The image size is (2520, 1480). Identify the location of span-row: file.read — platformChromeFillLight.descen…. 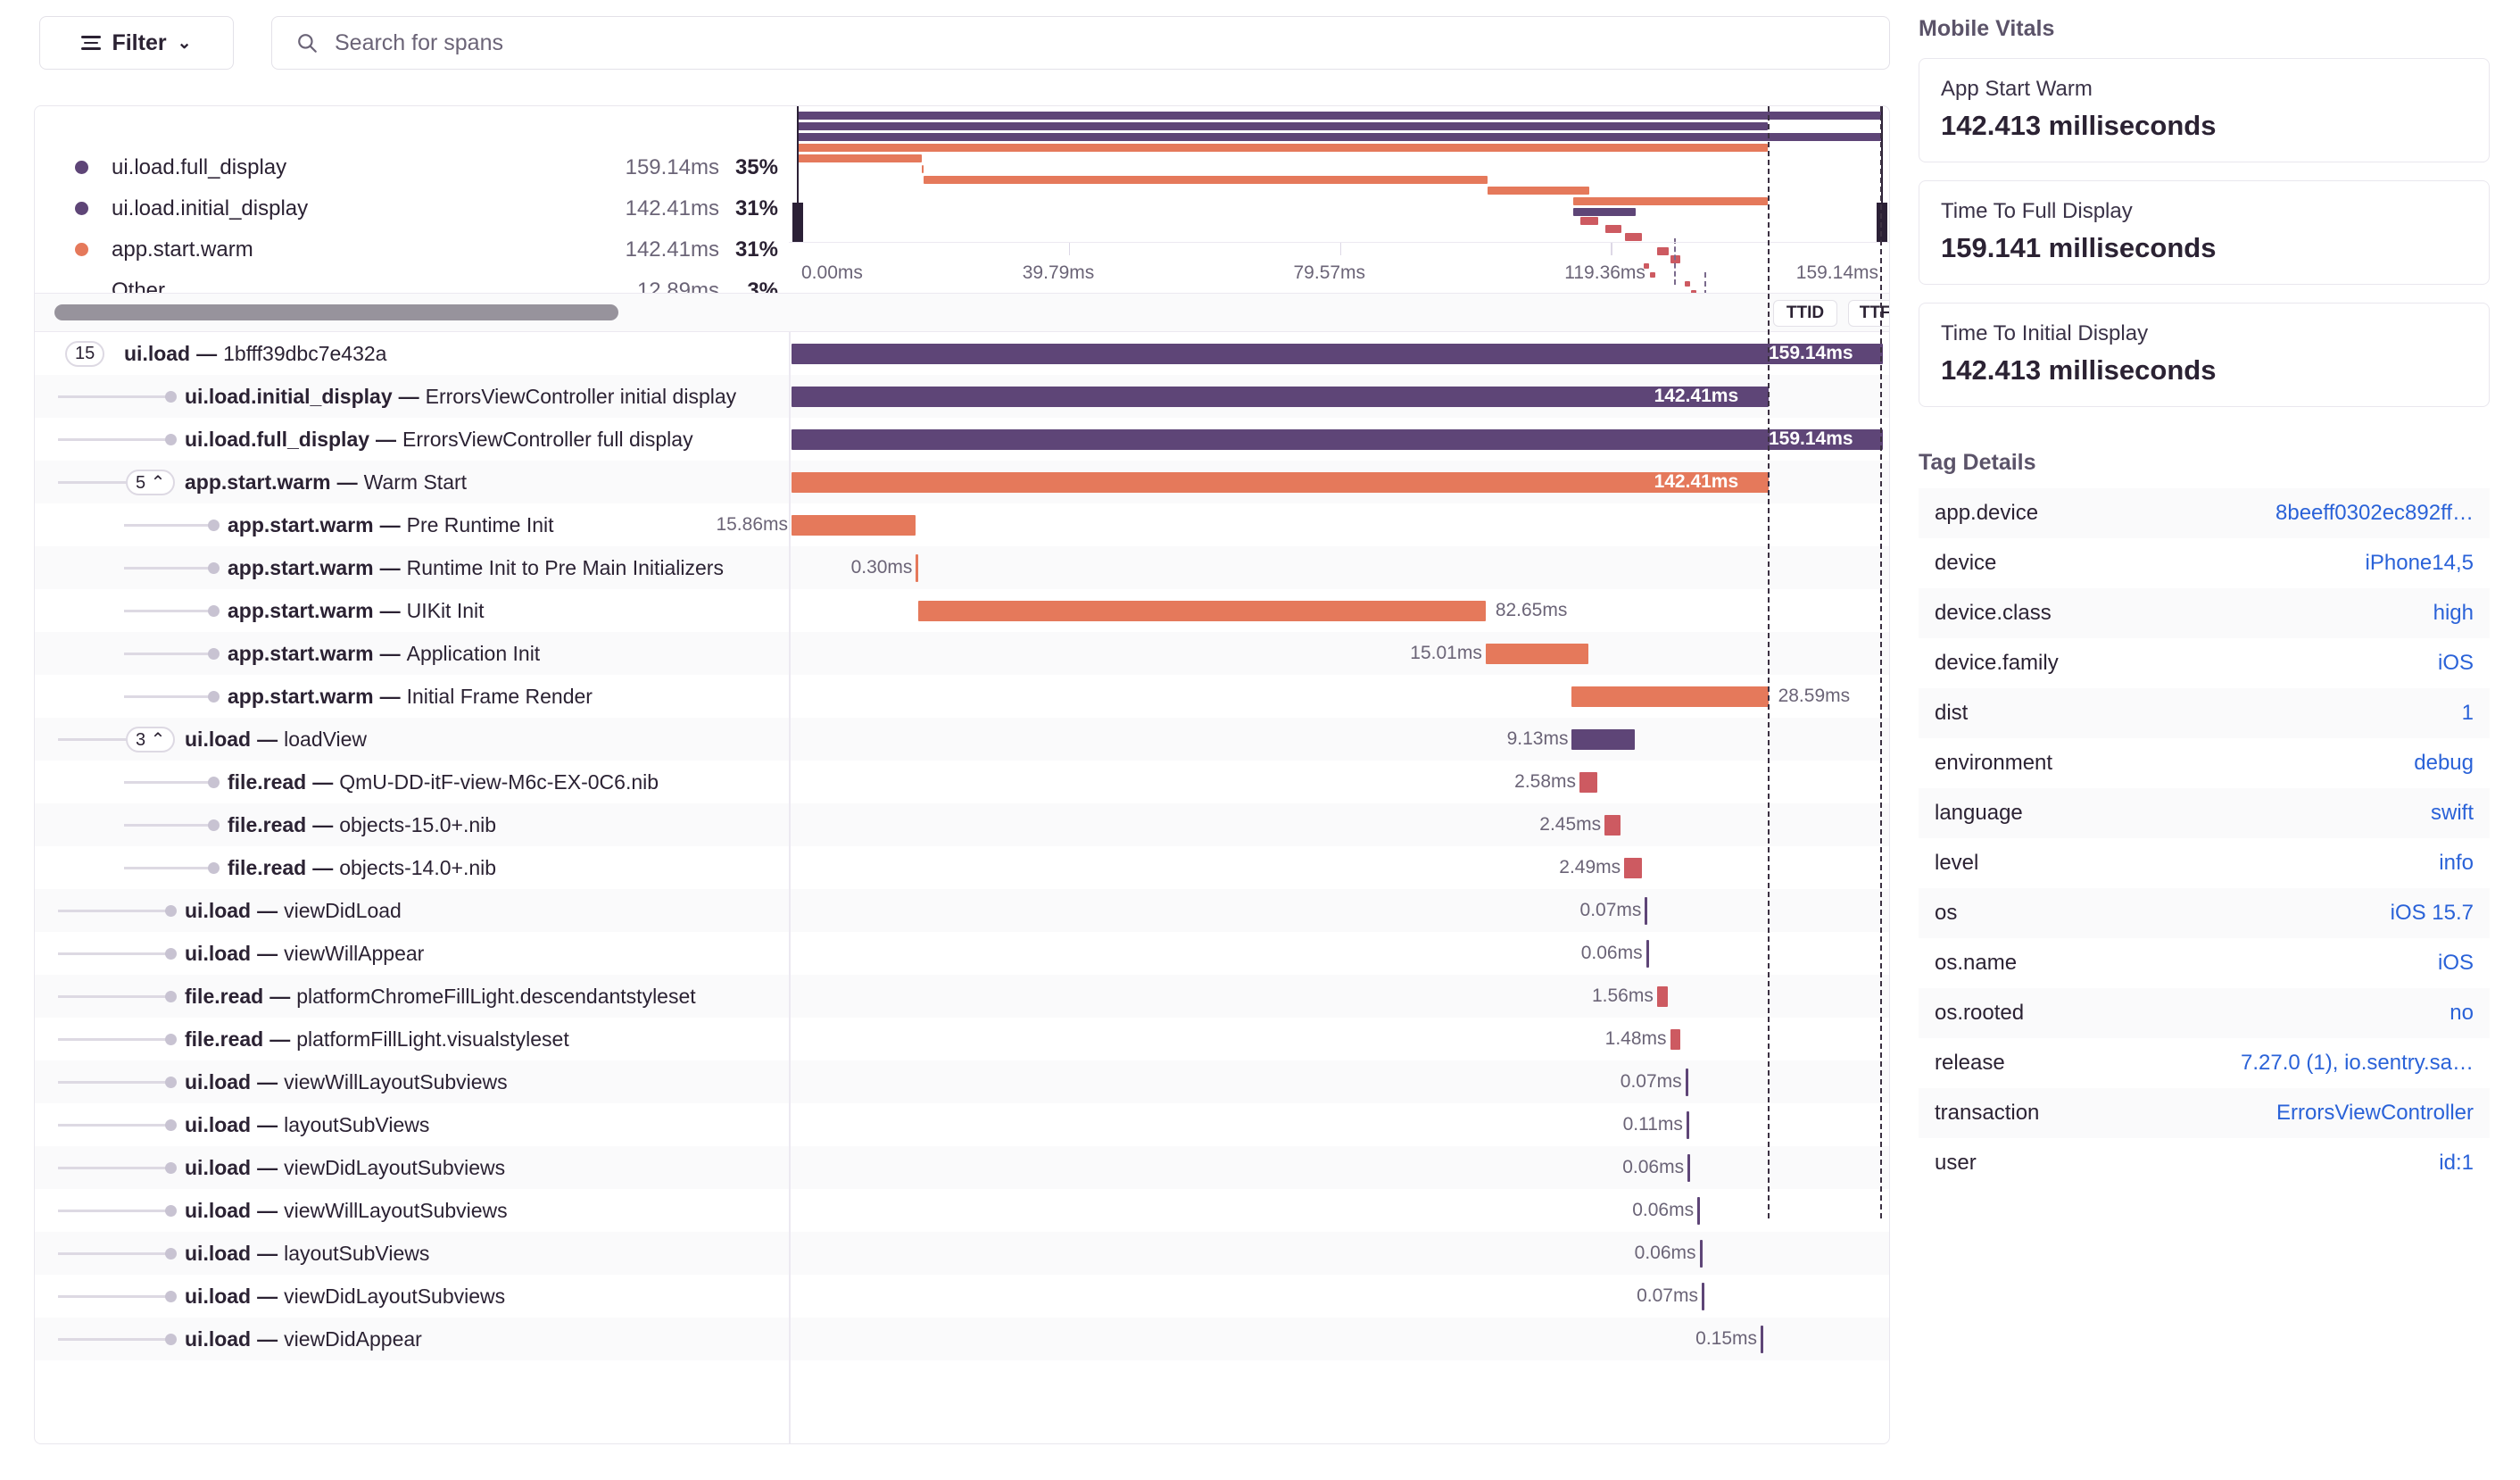
(962, 996).